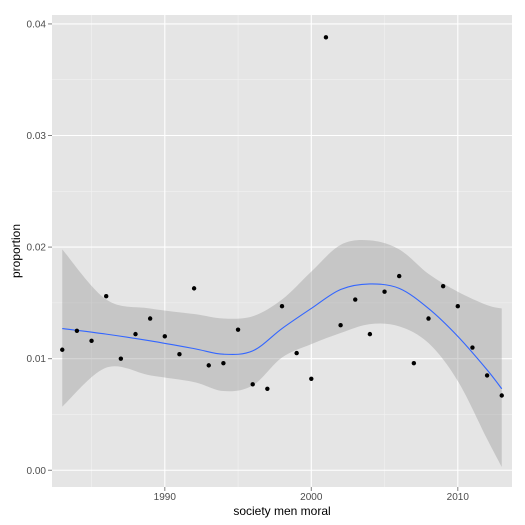  I want to click on y-tick-label: 0.01, so click(37, 359).